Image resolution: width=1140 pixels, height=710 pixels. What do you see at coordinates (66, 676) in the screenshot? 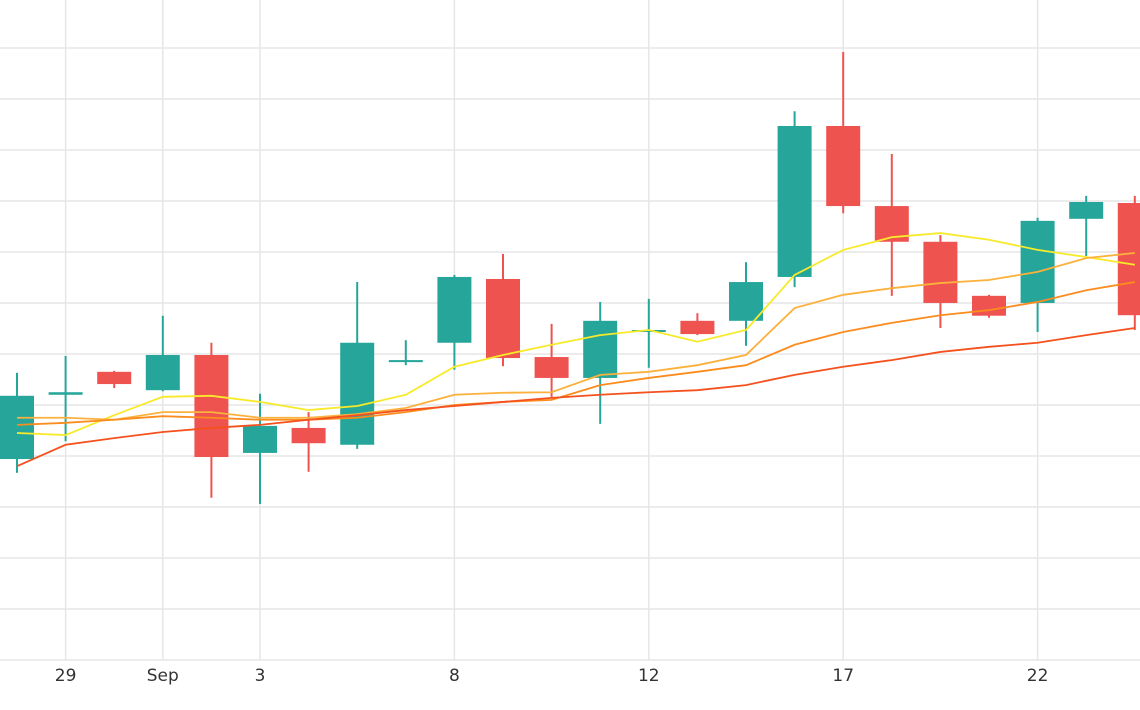
I see `x-tick-label: 29` at bounding box center [66, 676].